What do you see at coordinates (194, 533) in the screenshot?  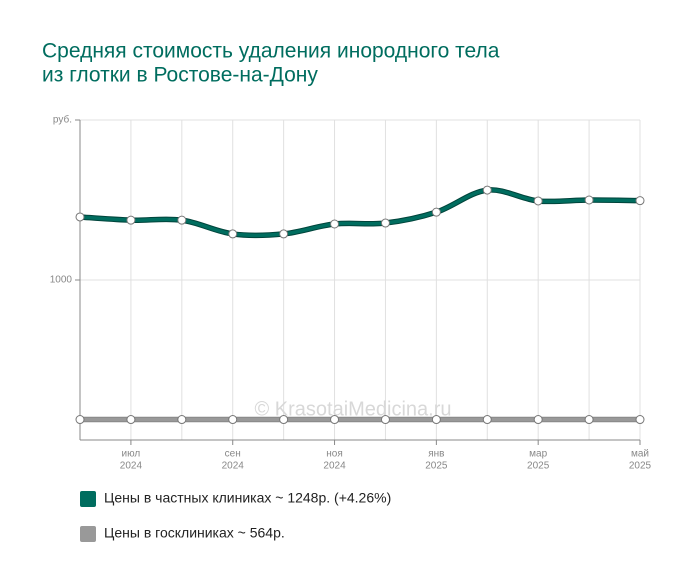 I see `legend-label: Цены в госклиниках ~ 564р.` at bounding box center [194, 533].